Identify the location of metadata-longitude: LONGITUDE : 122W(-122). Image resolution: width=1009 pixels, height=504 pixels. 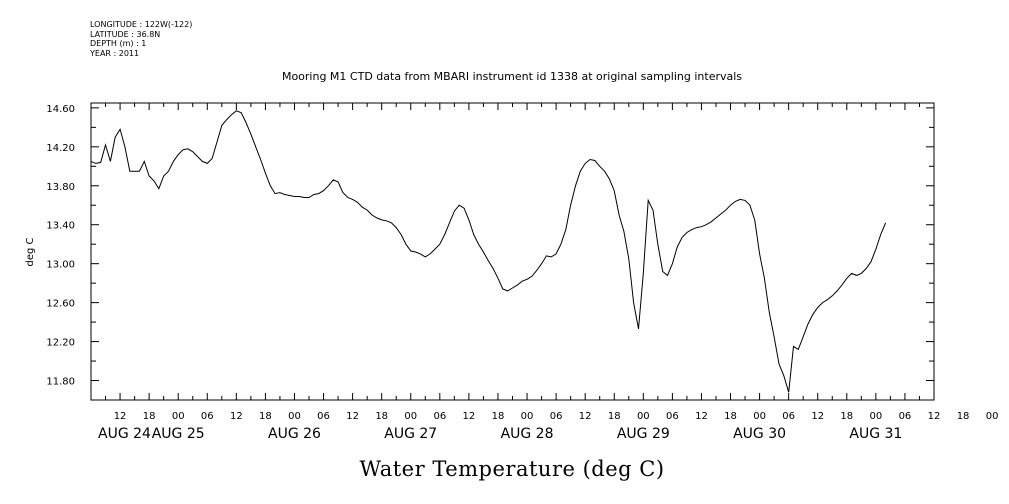
(141, 24).